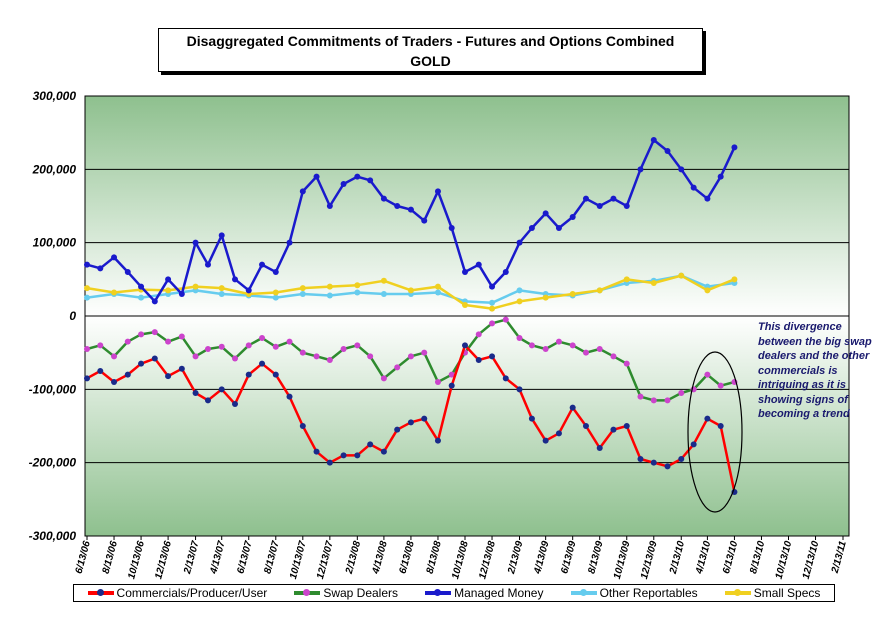 This screenshot has height=636, width=882. I want to click on legend-label: Small Specs, so click(787, 593).